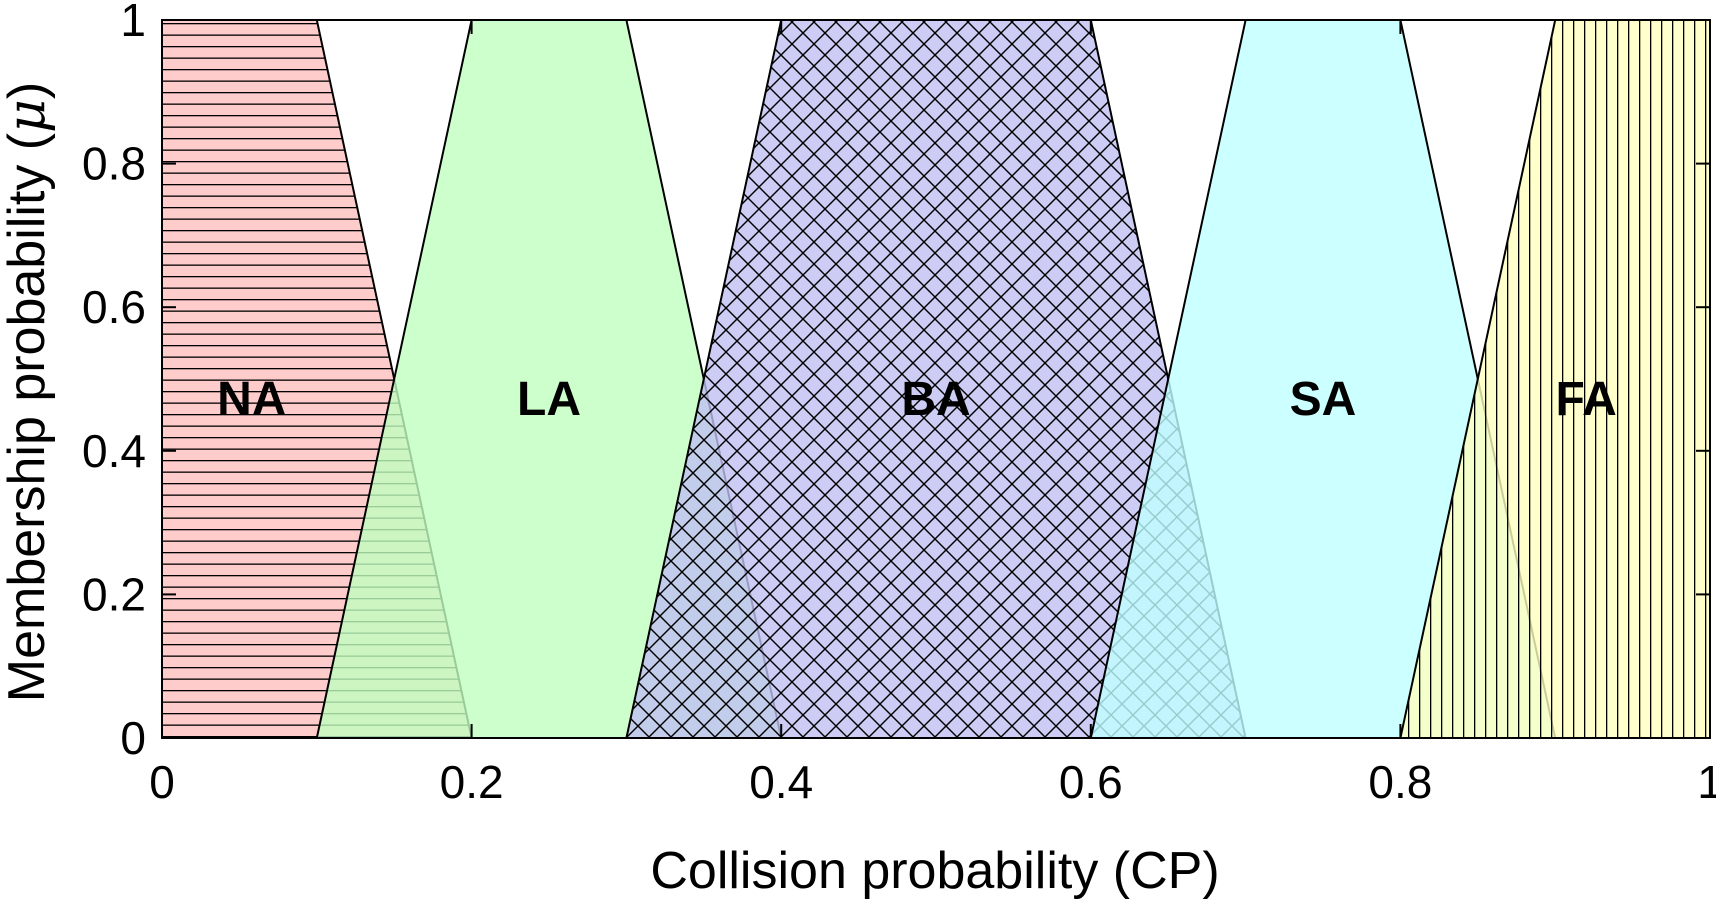  What do you see at coordinates (1585, 399) in the screenshot?
I see `set-label-fa: FA` at bounding box center [1585, 399].